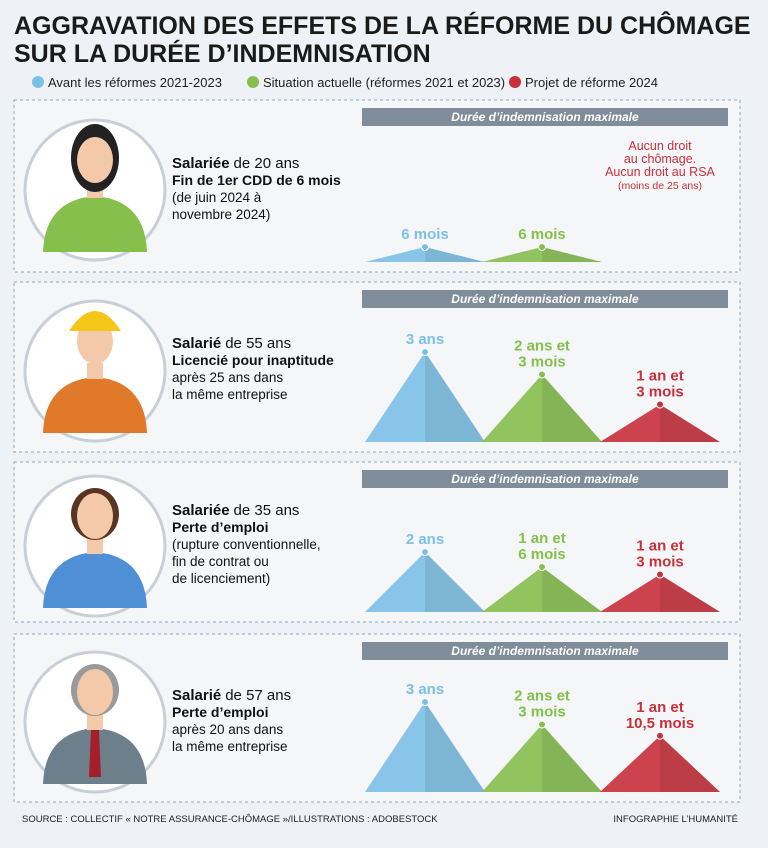  What do you see at coordinates (660, 172) in the screenshot?
I see `duration-label: Aucun droit au RSA` at bounding box center [660, 172].